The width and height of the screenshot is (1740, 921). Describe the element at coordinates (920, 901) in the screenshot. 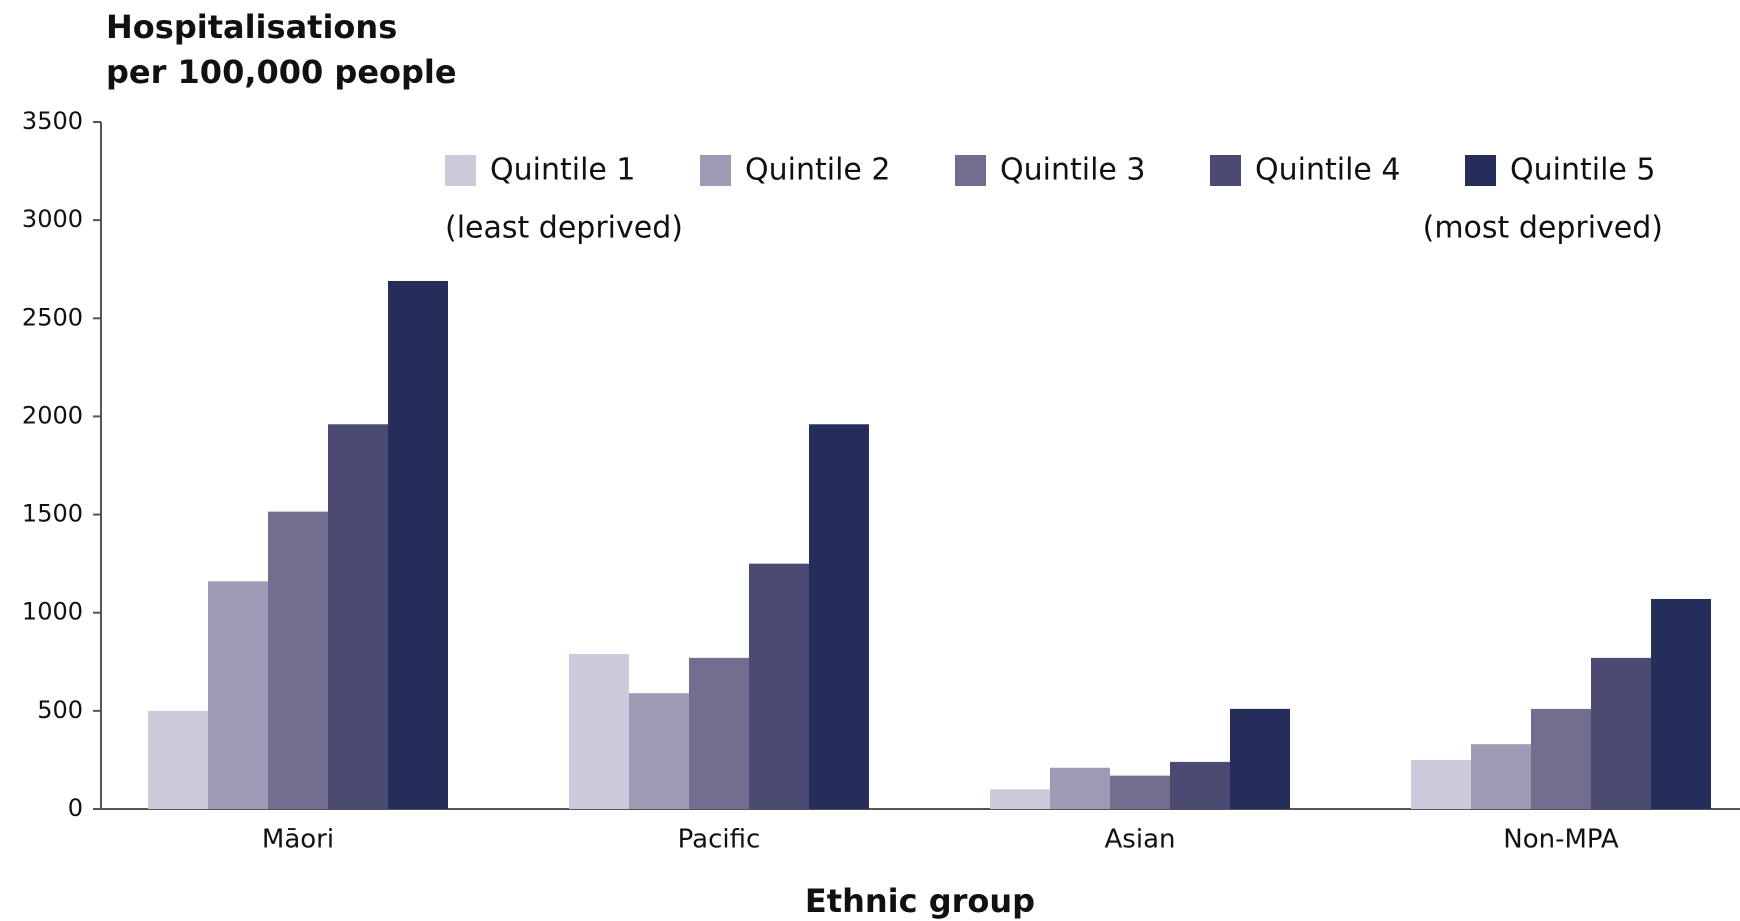

I see `x-axis-title: Ethnic group` at that location.